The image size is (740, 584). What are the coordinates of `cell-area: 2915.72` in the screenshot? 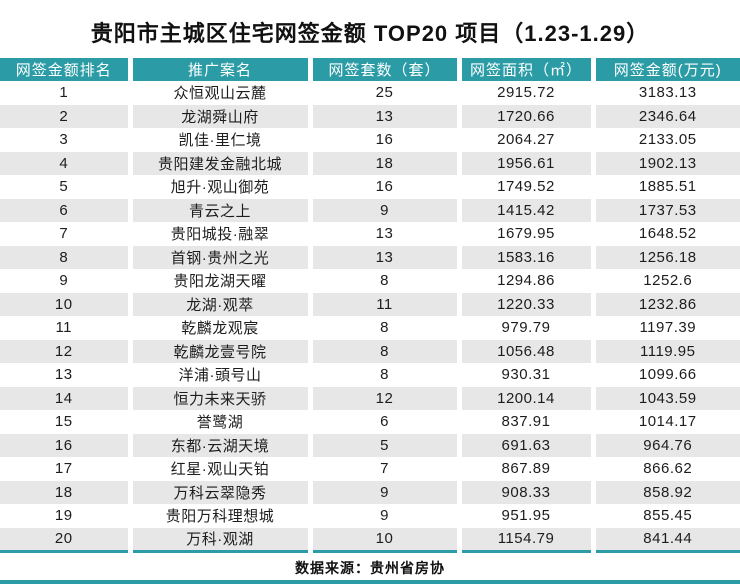 It's located at (524, 93).